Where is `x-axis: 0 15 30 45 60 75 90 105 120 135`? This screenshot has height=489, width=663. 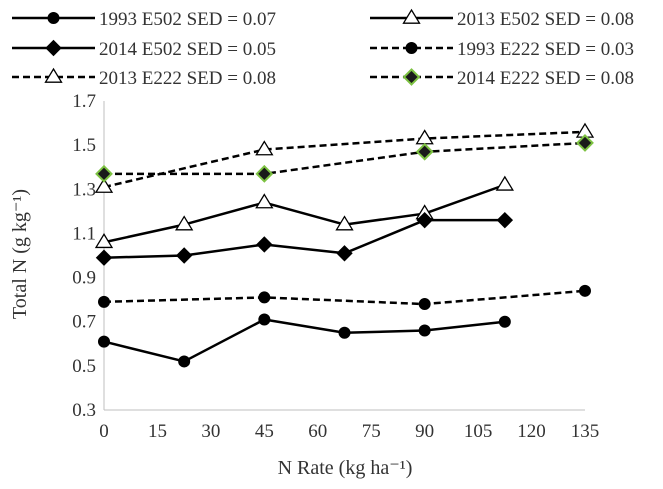
x-axis: 0 15 30 45 60 75 90 105 120 135 is located at coordinates (349, 425).